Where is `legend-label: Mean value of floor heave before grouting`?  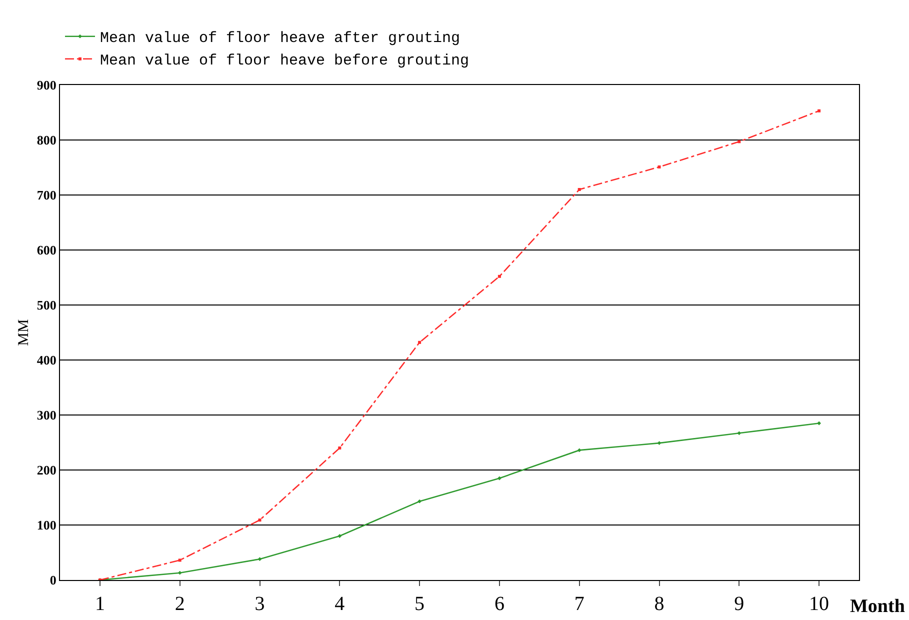
legend-label: Mean value of floor heave before grouting is located at coordinates (285, 61).